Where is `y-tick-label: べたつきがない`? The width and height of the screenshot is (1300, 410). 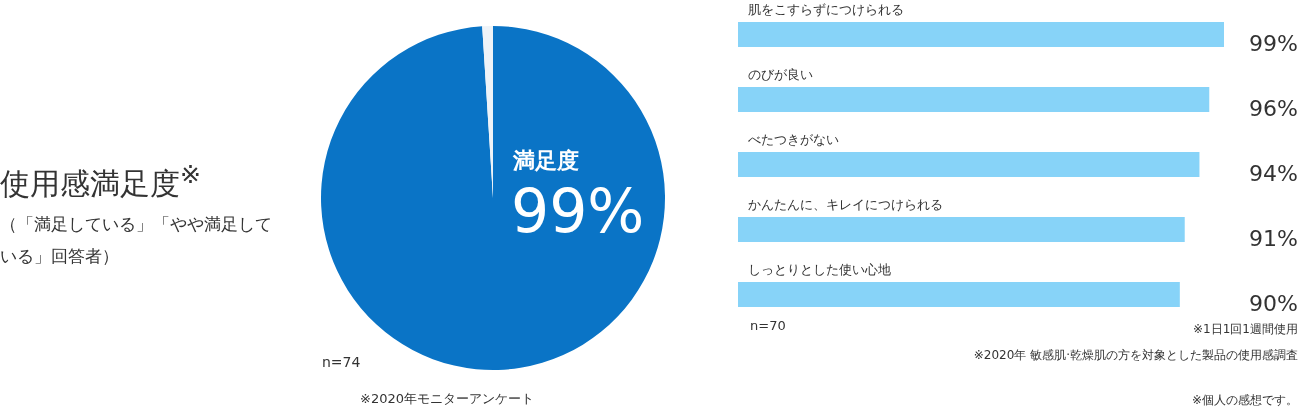 y-tick-label: べたつきがない is located at coordinates (793, 139).